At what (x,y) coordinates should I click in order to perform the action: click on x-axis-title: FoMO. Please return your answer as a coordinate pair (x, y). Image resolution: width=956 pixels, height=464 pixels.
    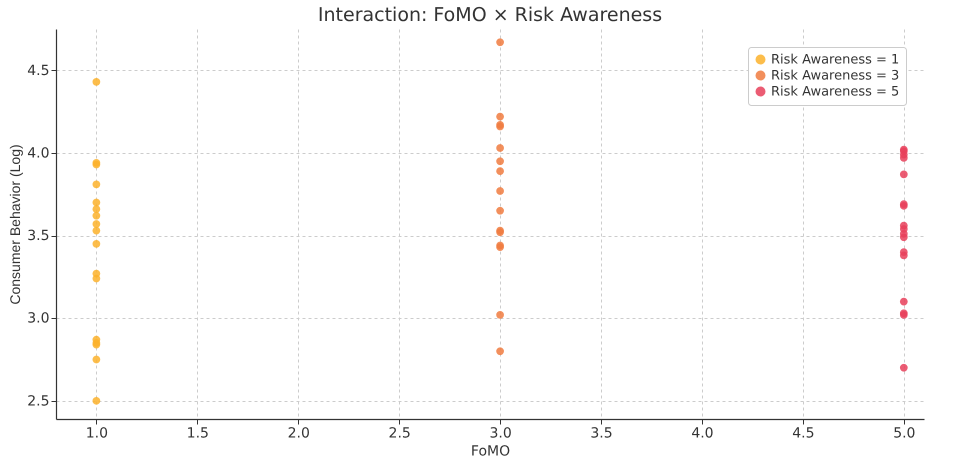
    Looking at the image, I should click on (490, 452).